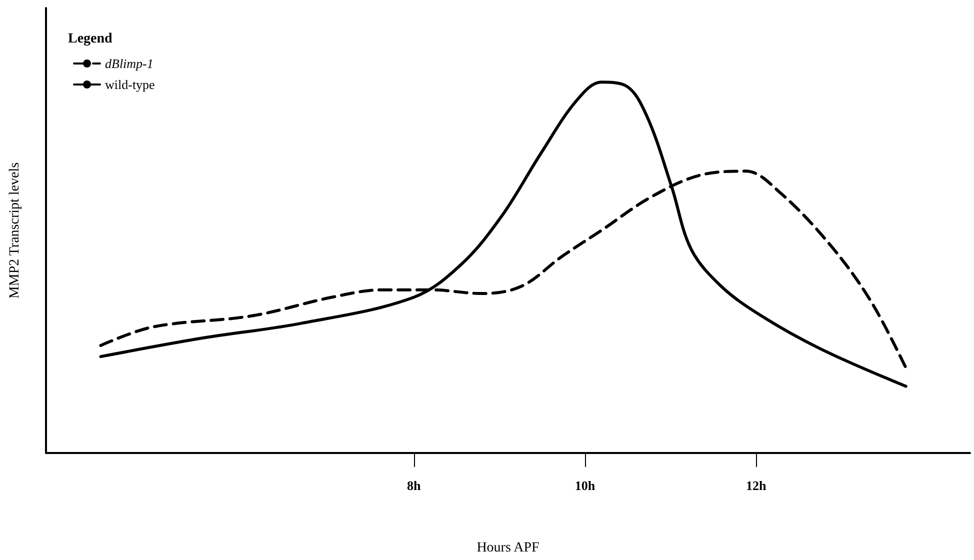 The width and height of the screenshot is (974, 560). Describe the element at coordinates (508, 548) in the screenshot. I see `x-axis-title: Hours APF` at that location.